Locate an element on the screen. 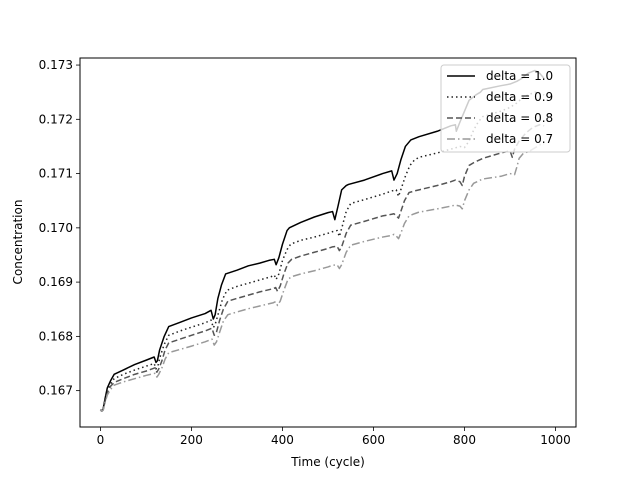 The image size is (640, 480). x-tick-label: 800 is located at coordinates (464, 440).